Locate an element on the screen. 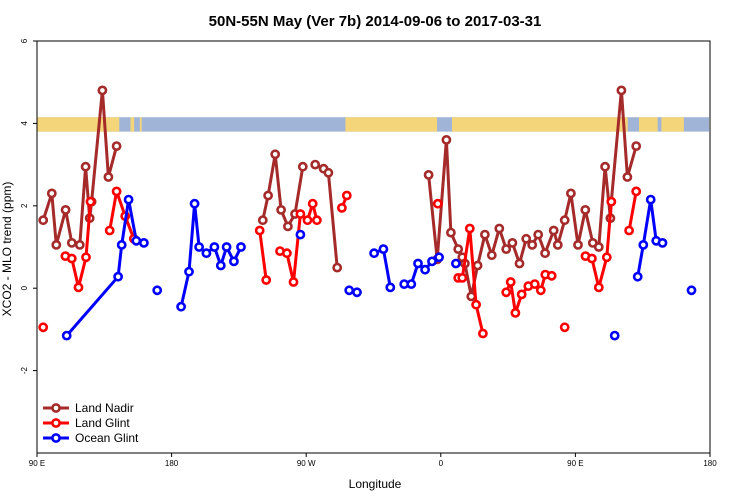  y-axis-label: XCO2 - MLO trend (ppm) is located at coordinates (7, 249).